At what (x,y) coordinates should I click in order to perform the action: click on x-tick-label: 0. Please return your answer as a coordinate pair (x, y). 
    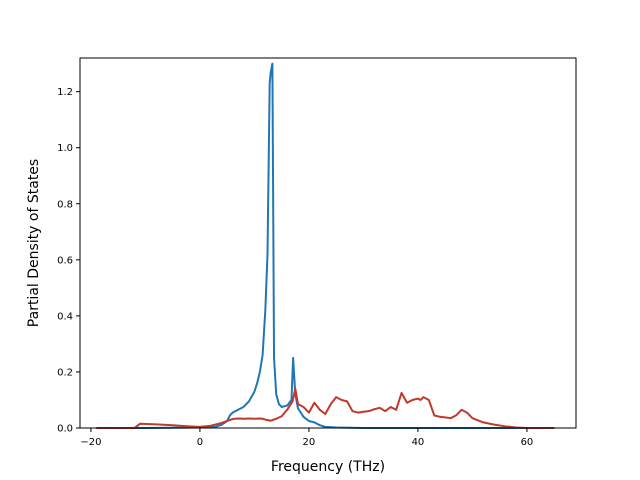
    Looking at the image, I should click on (200, 442).